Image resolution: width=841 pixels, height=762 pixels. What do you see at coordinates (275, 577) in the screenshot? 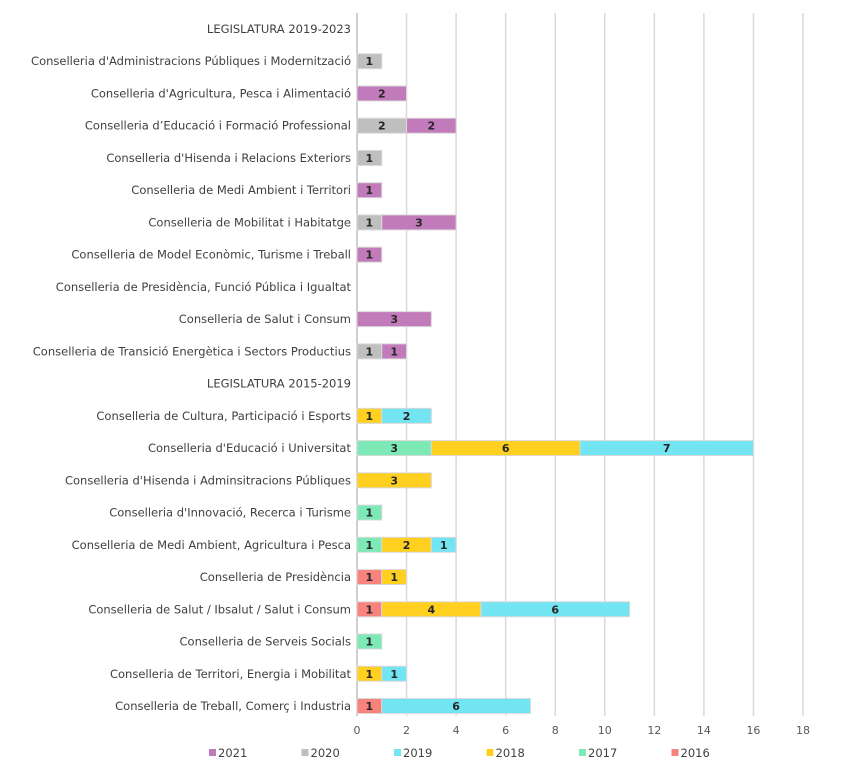
I see `category-label: Conselleria de Presidència` at bounding box center [275, 577].